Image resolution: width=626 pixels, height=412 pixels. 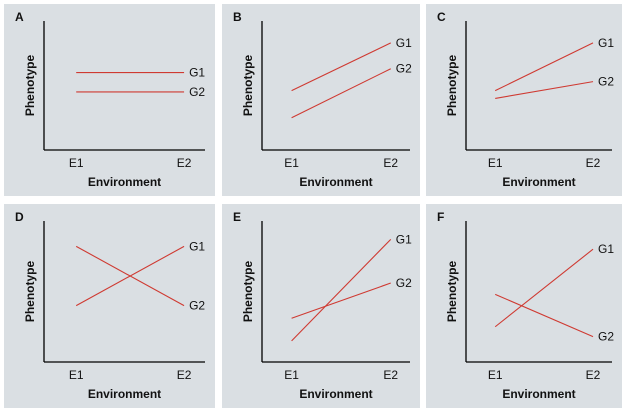 I want to click on chart-f: F Phenotype E1 E2 Environment G1 G2, so click(x=525, y=305).